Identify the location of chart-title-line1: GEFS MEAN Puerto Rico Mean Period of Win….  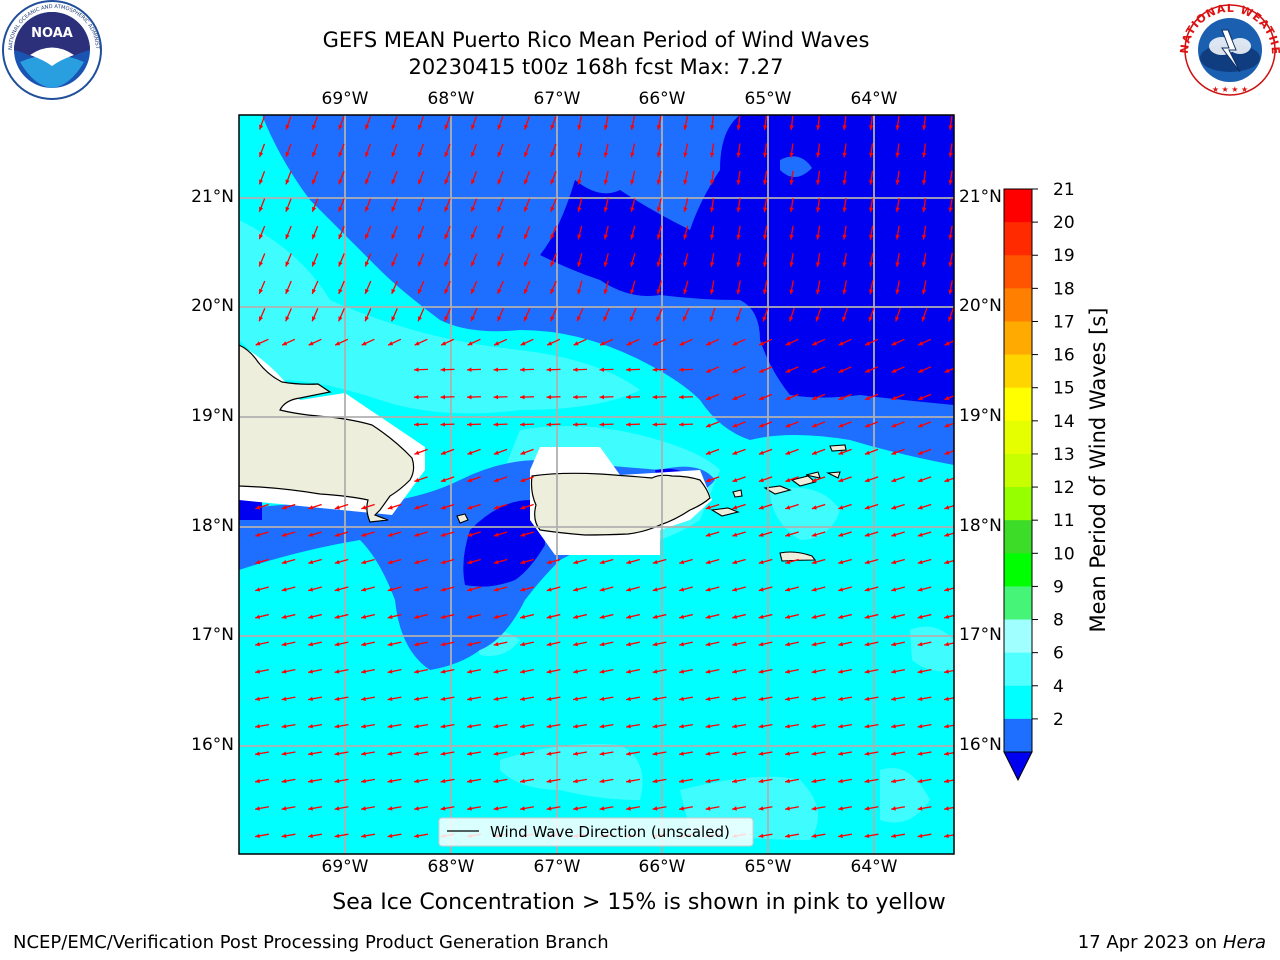
(596, 40).